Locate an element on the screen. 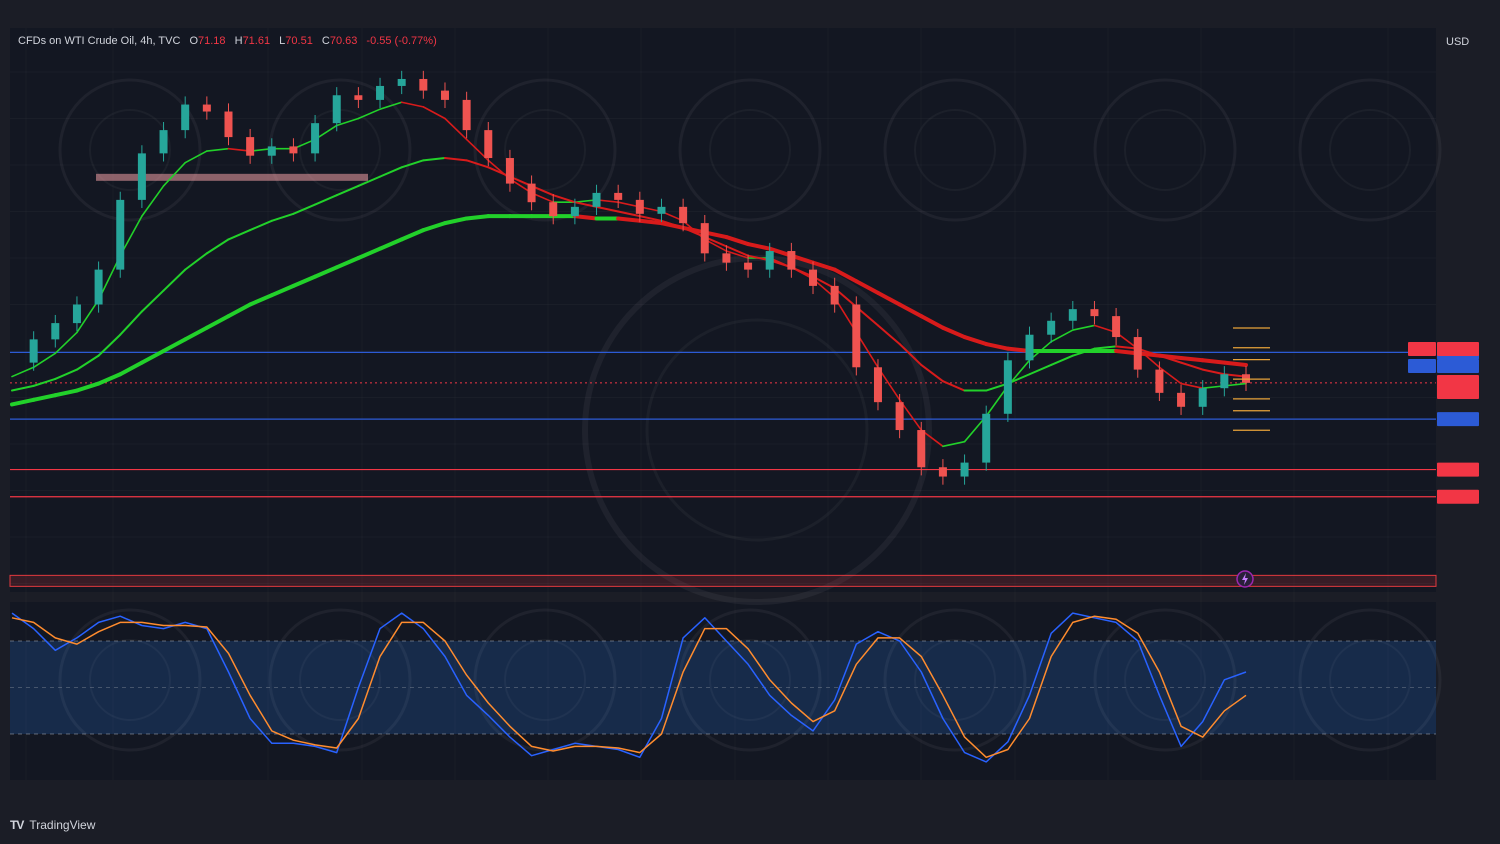 Image resolution: width=1500 pixels, height=844 pixels. stochastic-lines is located at coordinates (629, 687).